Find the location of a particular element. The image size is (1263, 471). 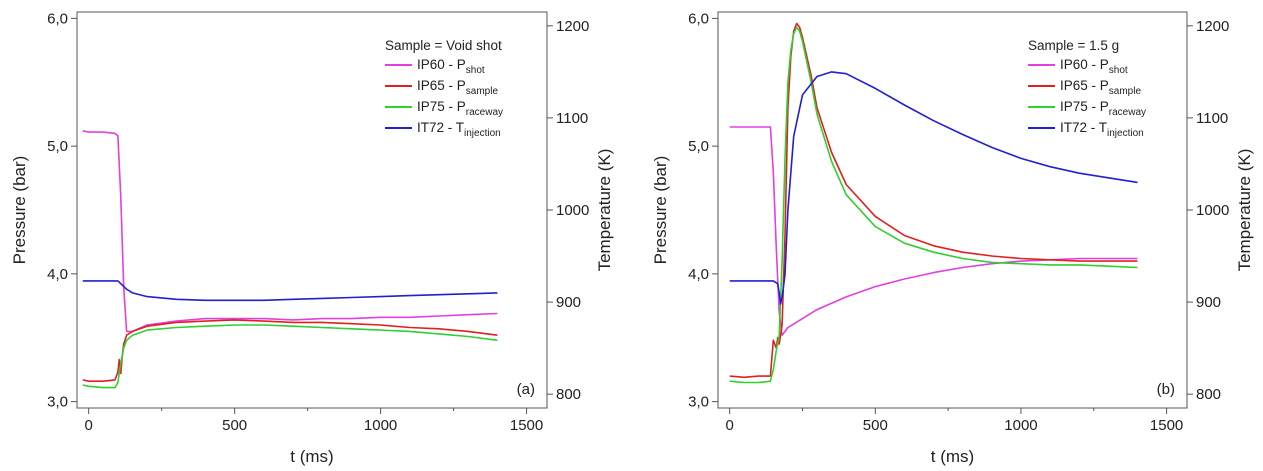

series-line-ip75 is located at coordinates (290, 356).